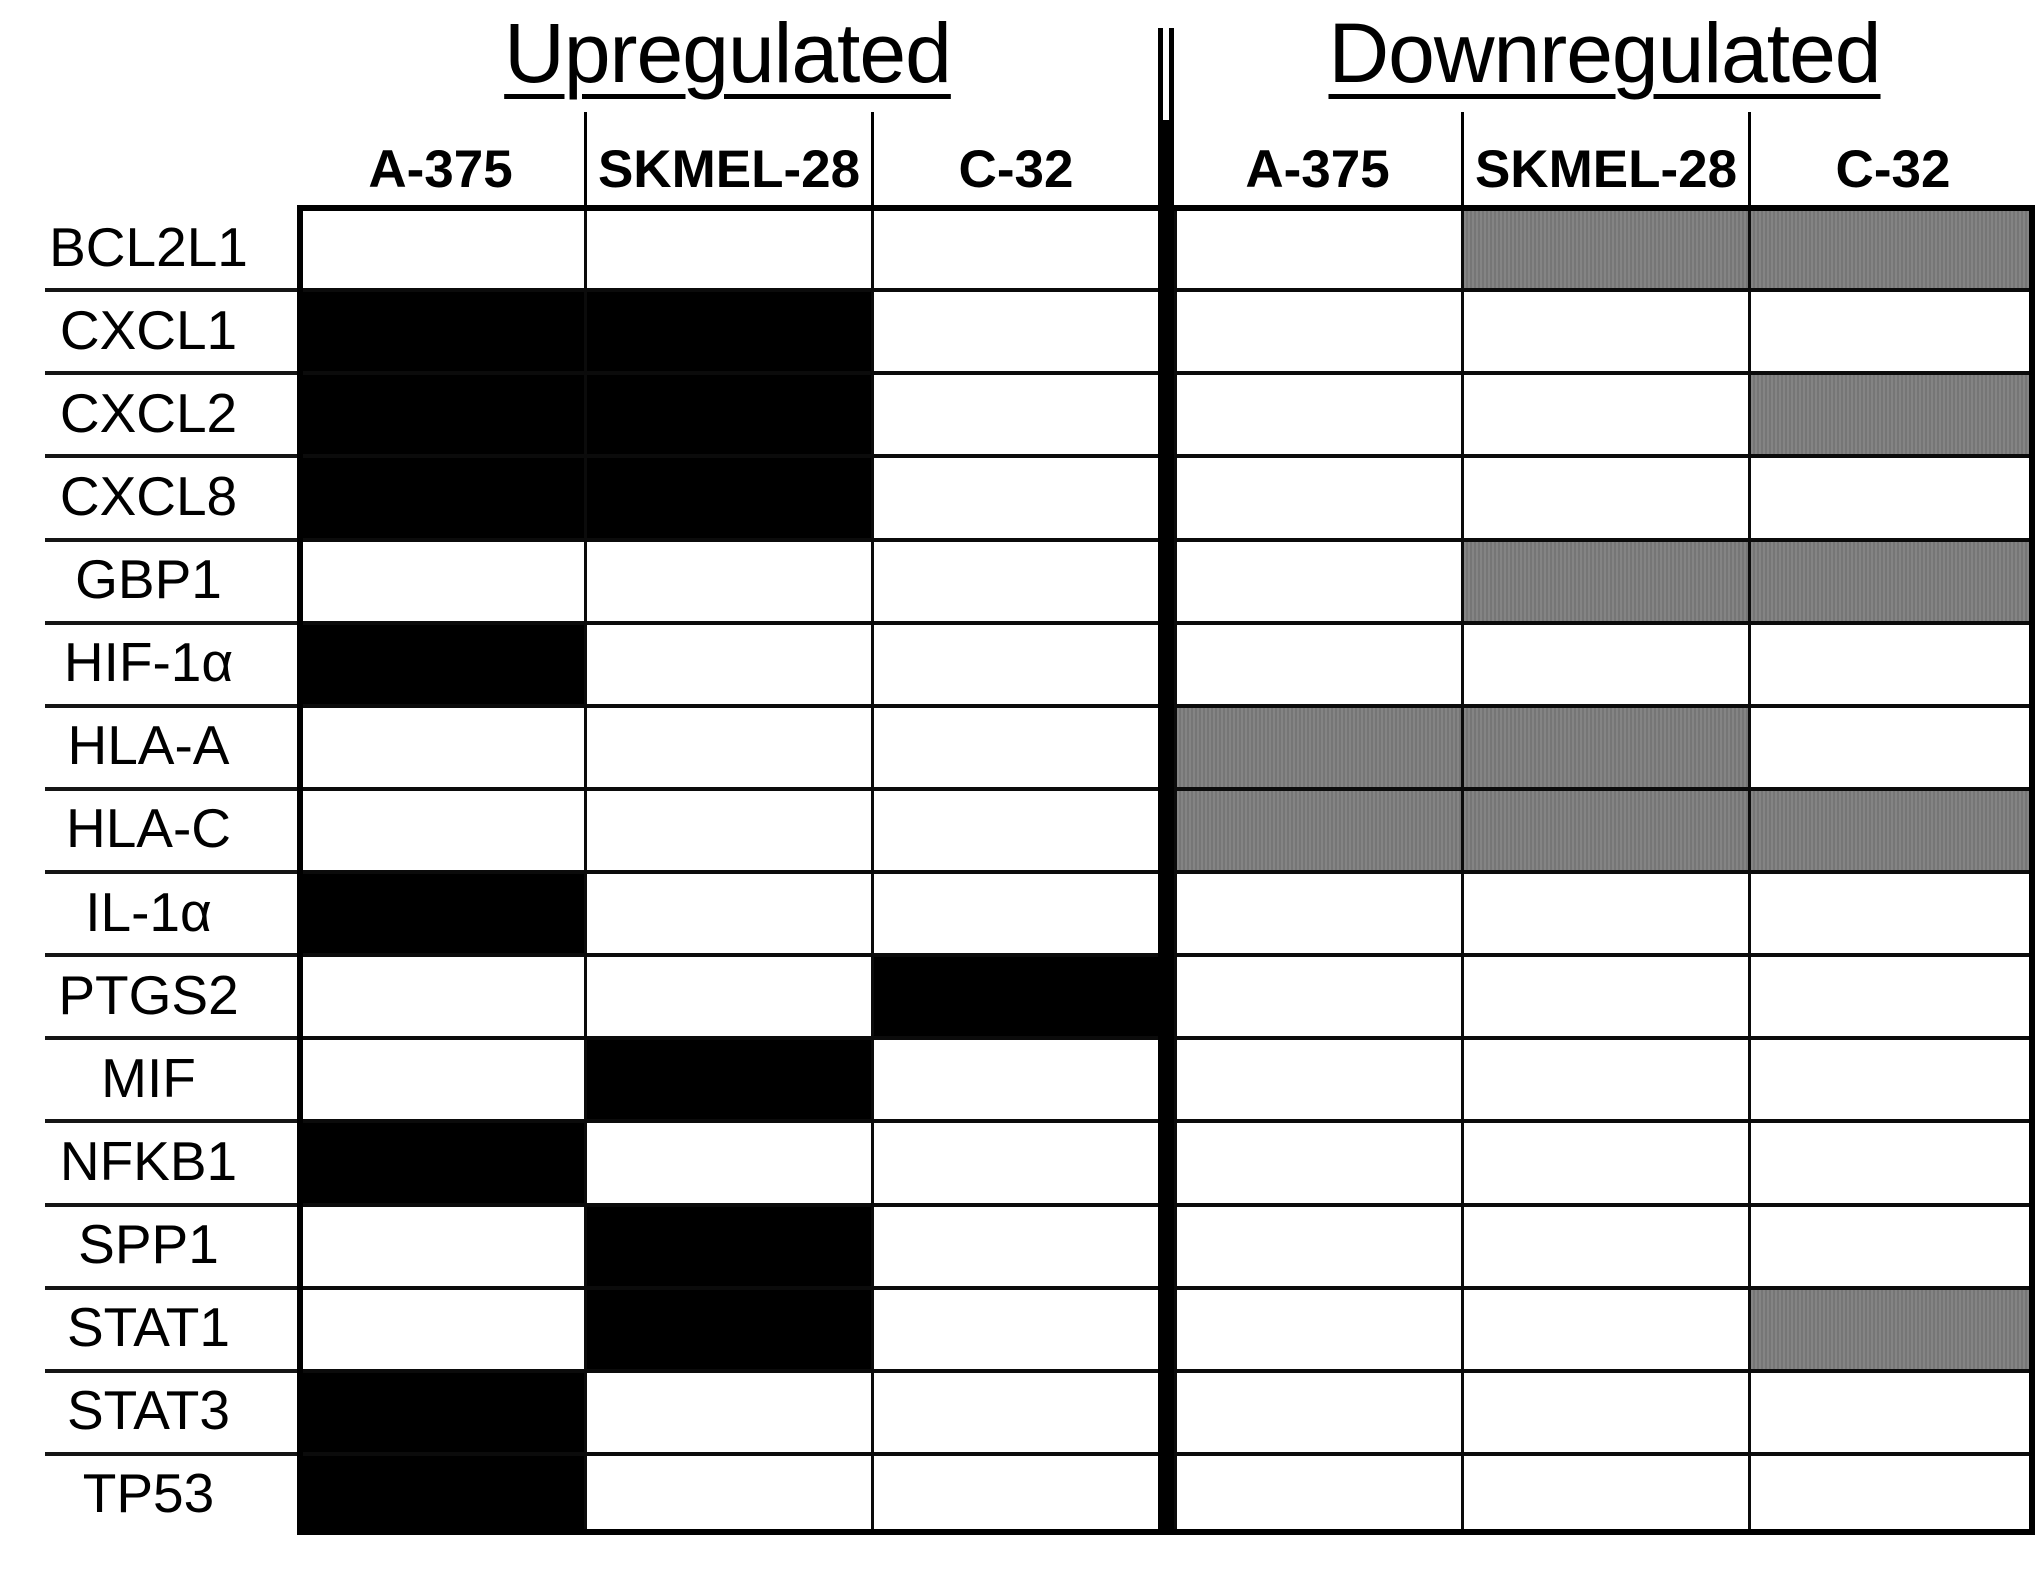 Image resolution: width=2040 pixels, height=1570 pixels. Describe the element at coordinates (1166, 74) in the screenshot. I see `section-divider-double-line-gap` at that location.